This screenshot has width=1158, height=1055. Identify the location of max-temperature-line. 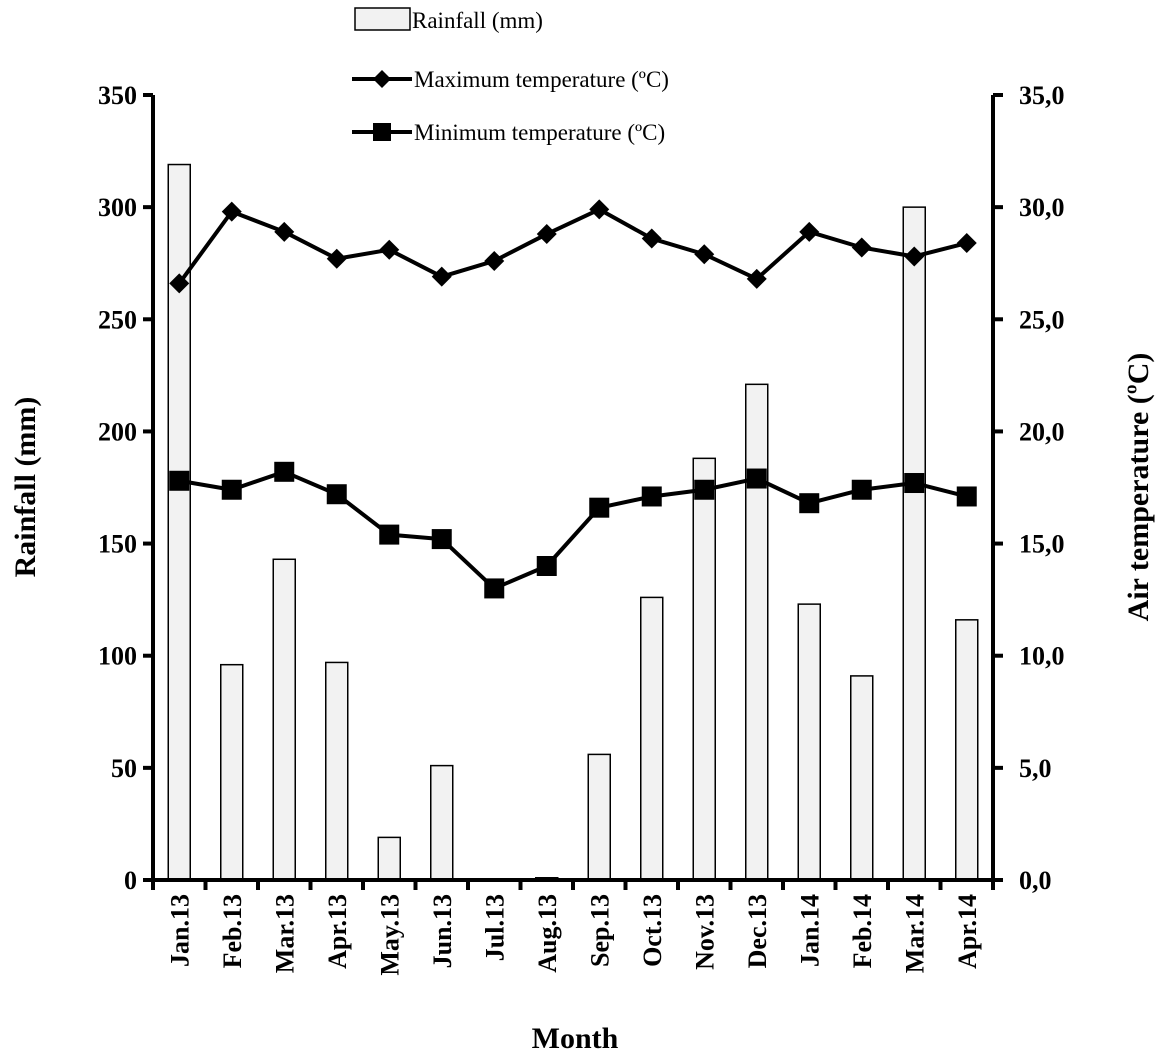
(572, 246).